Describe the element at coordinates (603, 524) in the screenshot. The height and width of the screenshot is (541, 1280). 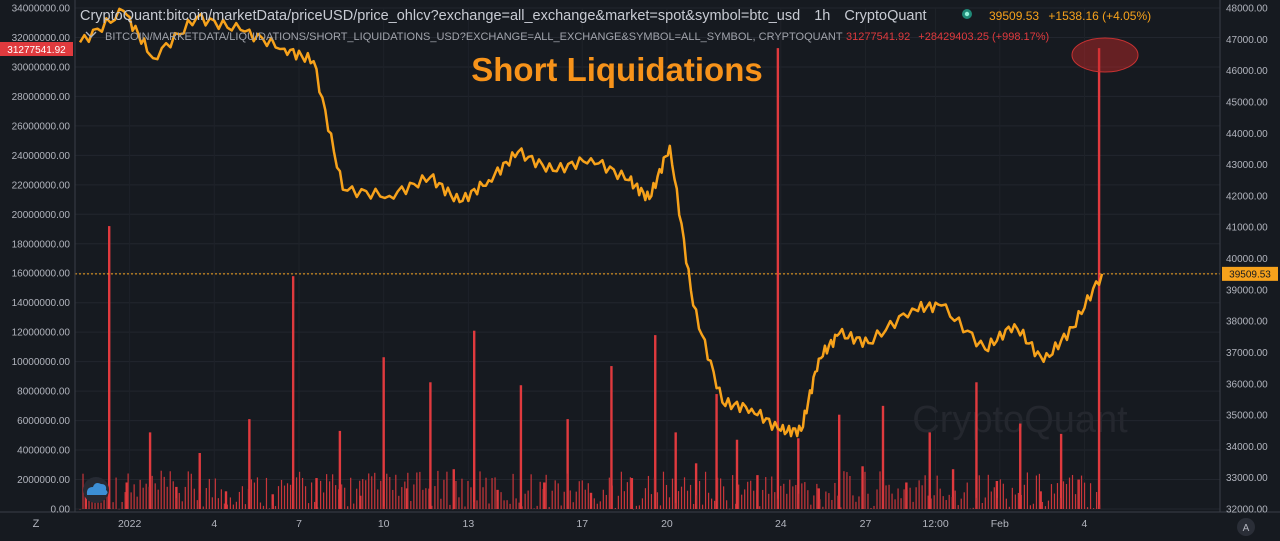
I see `x-axis-ticks: 2022 4 7 10 13 17 20 24 27 12:00 Feb 4` at that location.